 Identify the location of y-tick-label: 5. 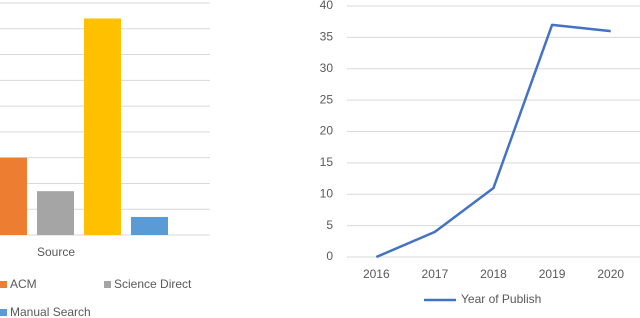
(329, 225).